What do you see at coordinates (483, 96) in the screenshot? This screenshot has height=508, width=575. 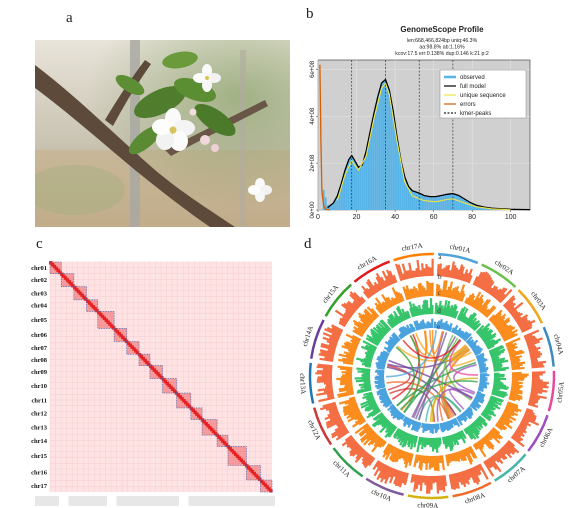 I see `legend-label: unique sequence` at bounding box center [483, 96].